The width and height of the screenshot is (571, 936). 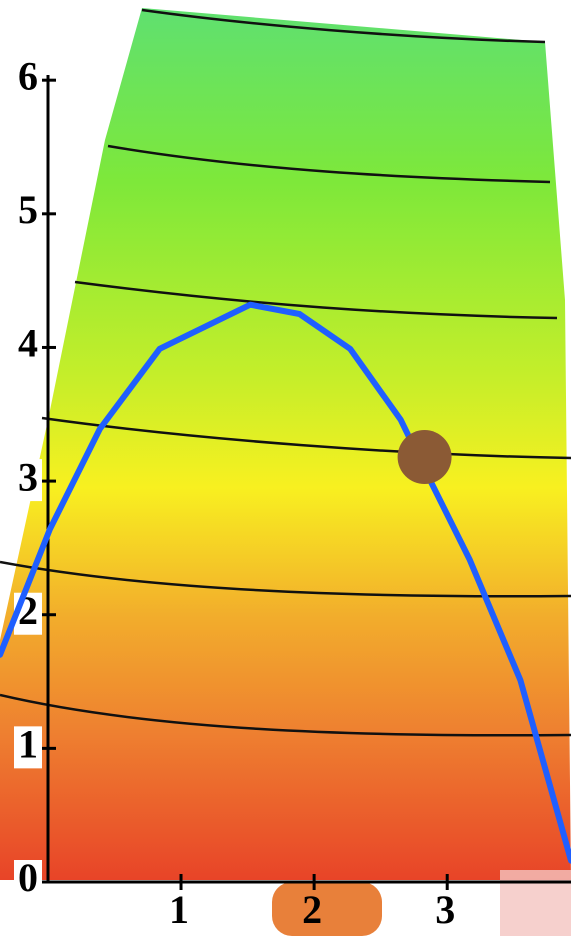 I want to click on x-tick-label: 2, so click(x=312, y=909).